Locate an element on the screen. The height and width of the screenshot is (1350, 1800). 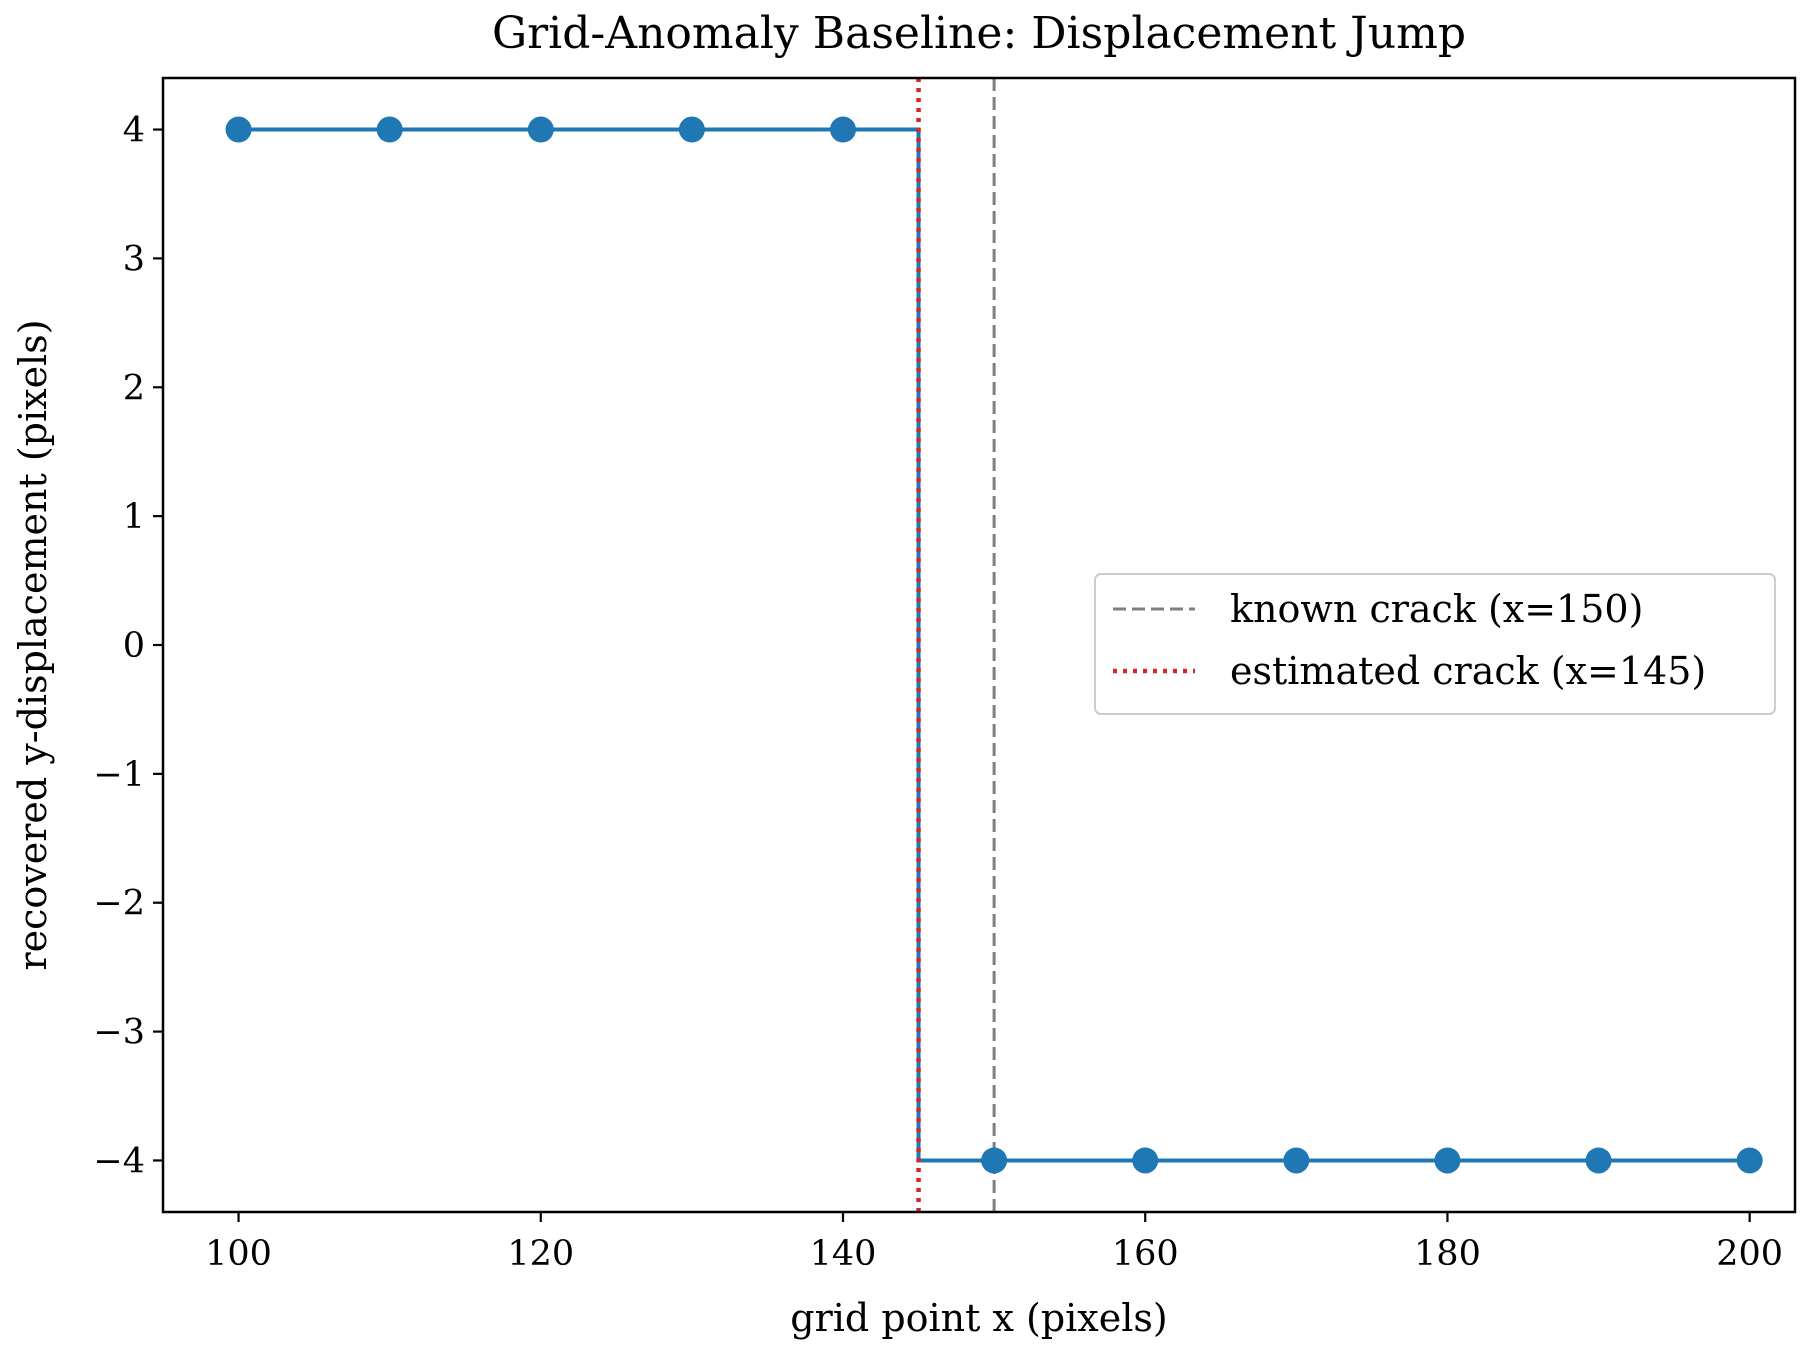
chart-title: Grid-Anomaly Baseline: Displacement Jump is located at coordinates (979, 33).